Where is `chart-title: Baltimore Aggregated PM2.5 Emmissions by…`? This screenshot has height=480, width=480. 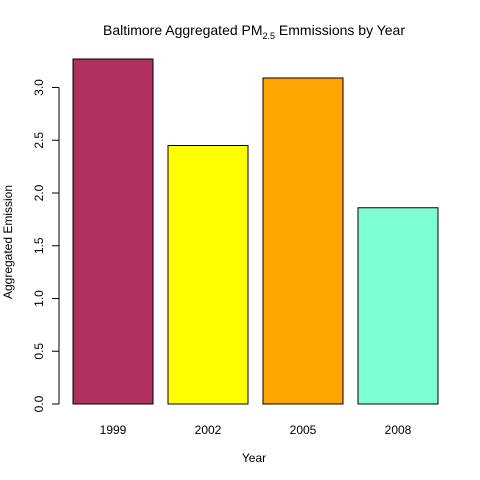 chart-title: Baltimore Aggregated PM2.5 Emmissions by… is located at coordinates (254, 31).